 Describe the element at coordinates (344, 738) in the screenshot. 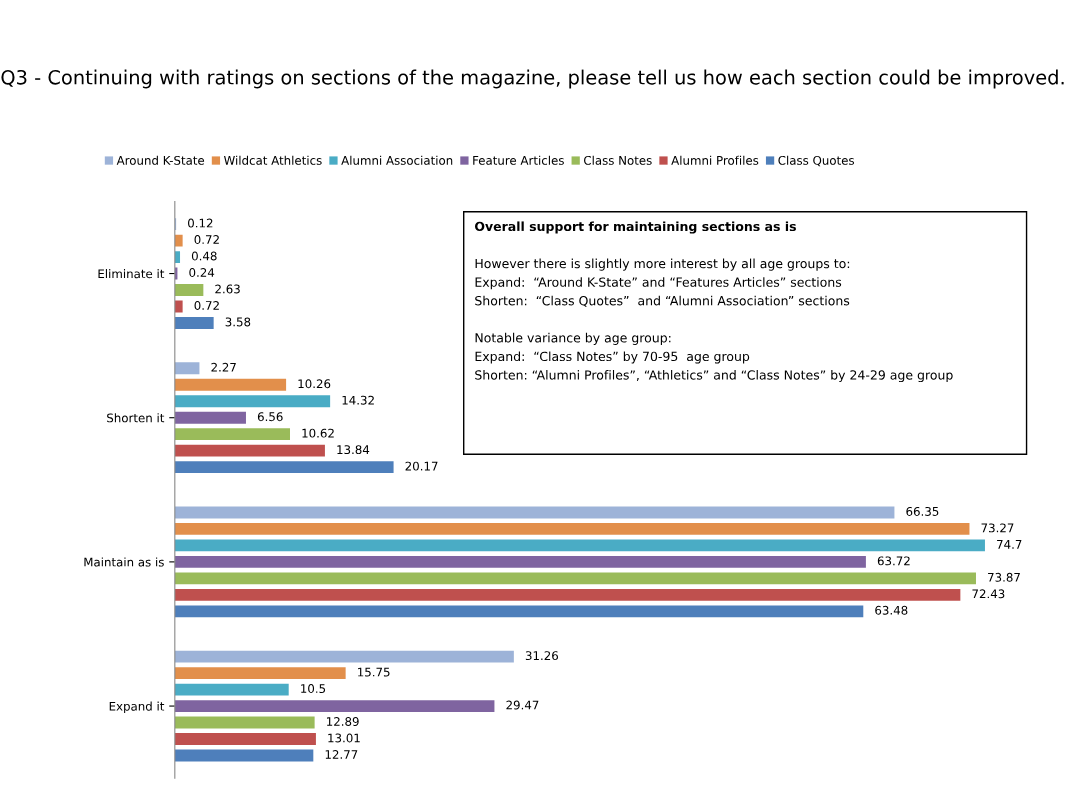

I see `data-label: 13.01` at that location.